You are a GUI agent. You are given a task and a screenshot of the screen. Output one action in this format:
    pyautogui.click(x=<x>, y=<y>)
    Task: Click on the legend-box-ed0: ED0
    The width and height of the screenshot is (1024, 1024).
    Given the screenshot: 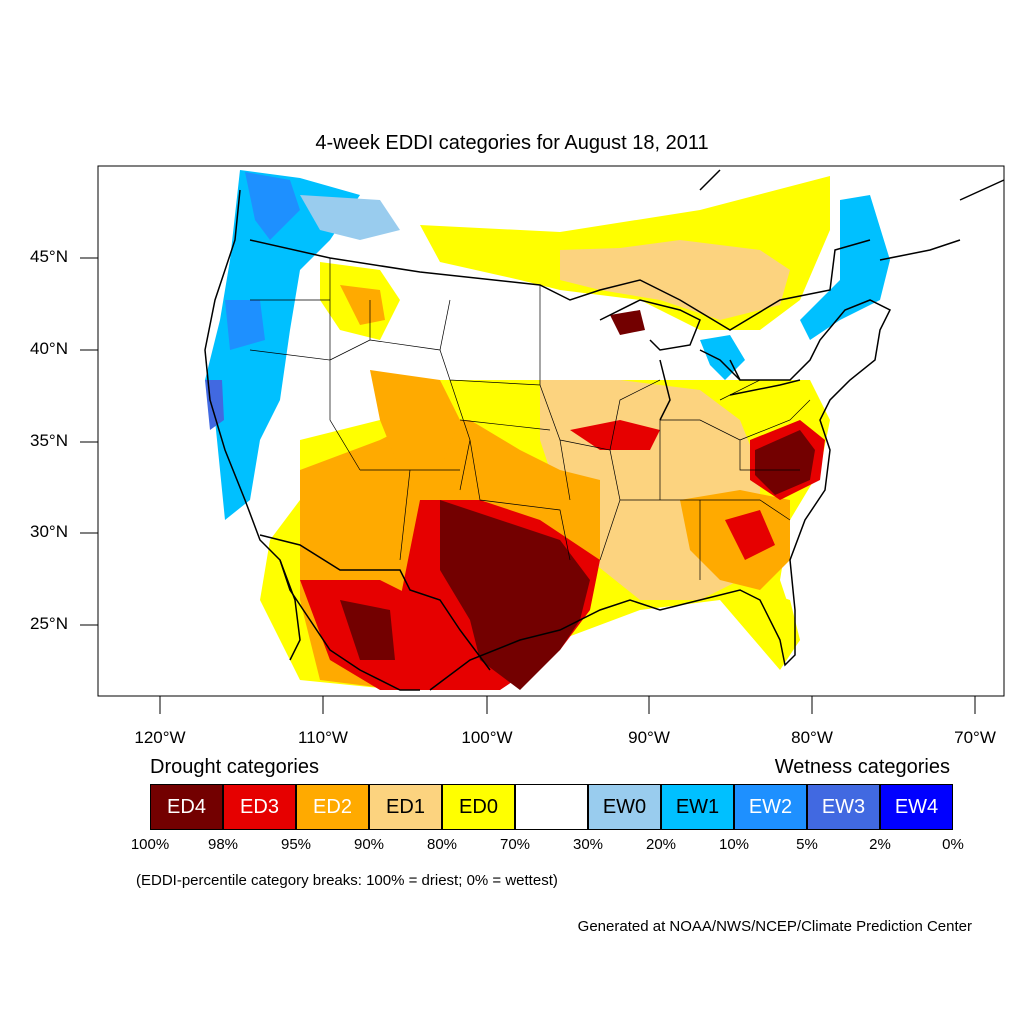 What is the action you would take?
    pyautogui.click(x=478, y=807)
    